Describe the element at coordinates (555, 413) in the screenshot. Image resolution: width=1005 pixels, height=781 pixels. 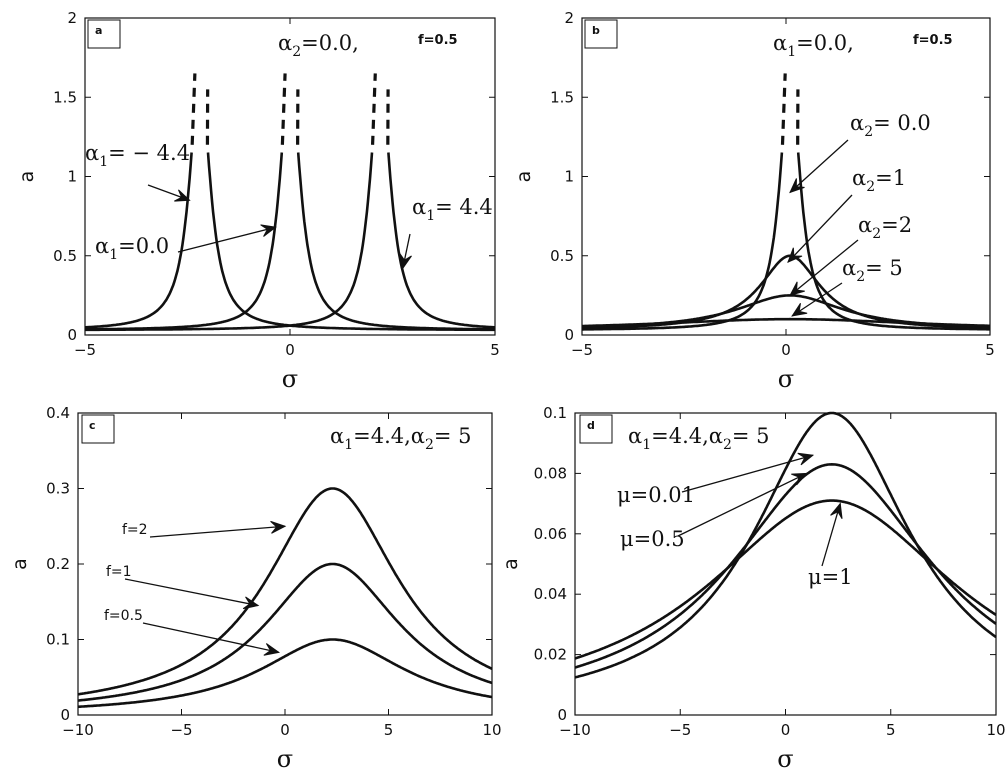
I see `y-tick-label: 0.1` at that location.